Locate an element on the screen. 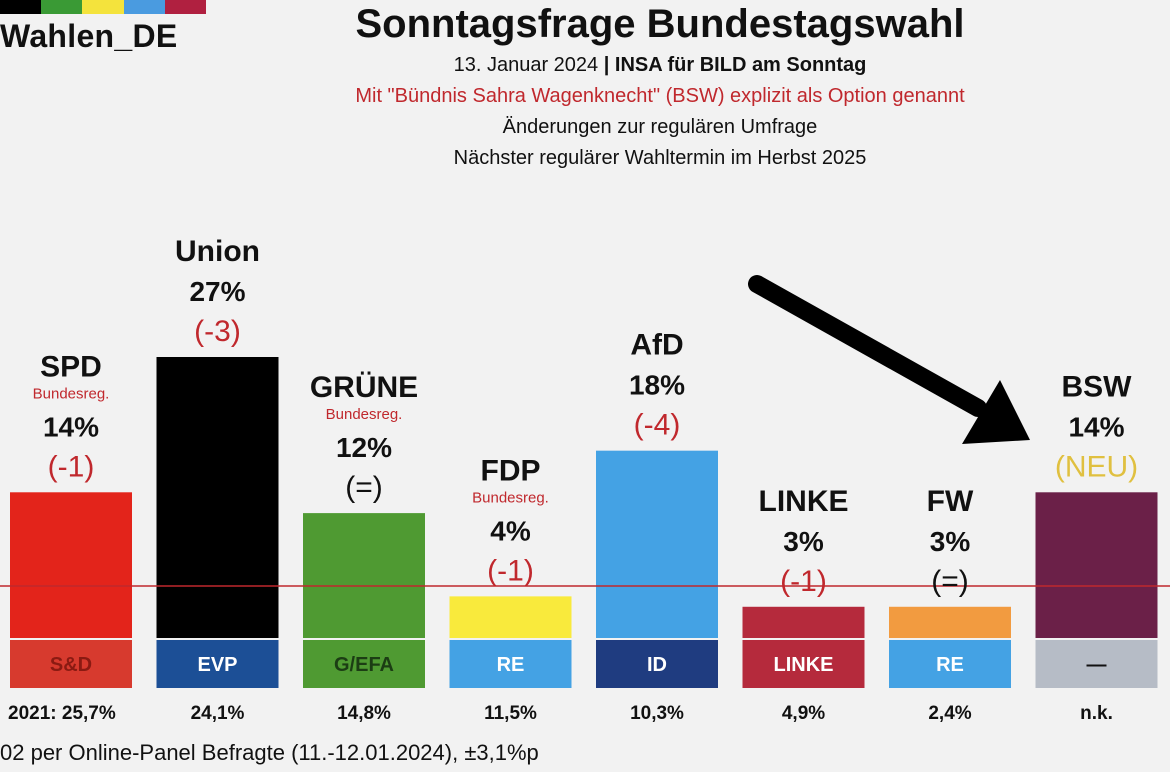 Image resolution: width=1170 pixels, height=772 pixels. government-label-grüne: Bundesreg. is located at coordinates (364, 414).